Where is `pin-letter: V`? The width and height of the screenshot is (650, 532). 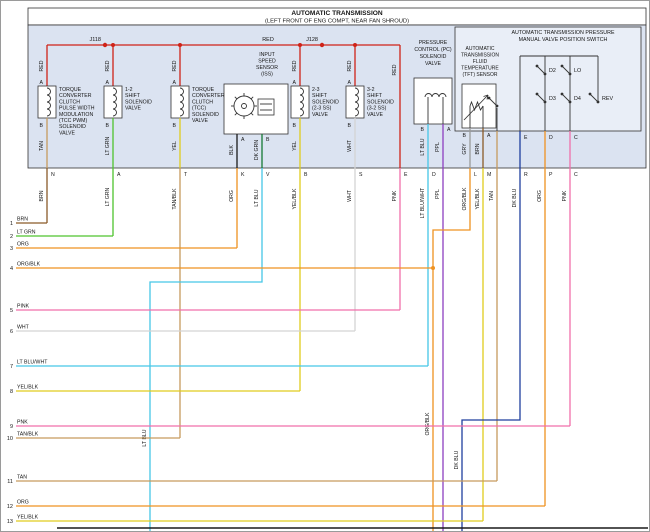
pin-letter: V is located at coordinates (268, 175).